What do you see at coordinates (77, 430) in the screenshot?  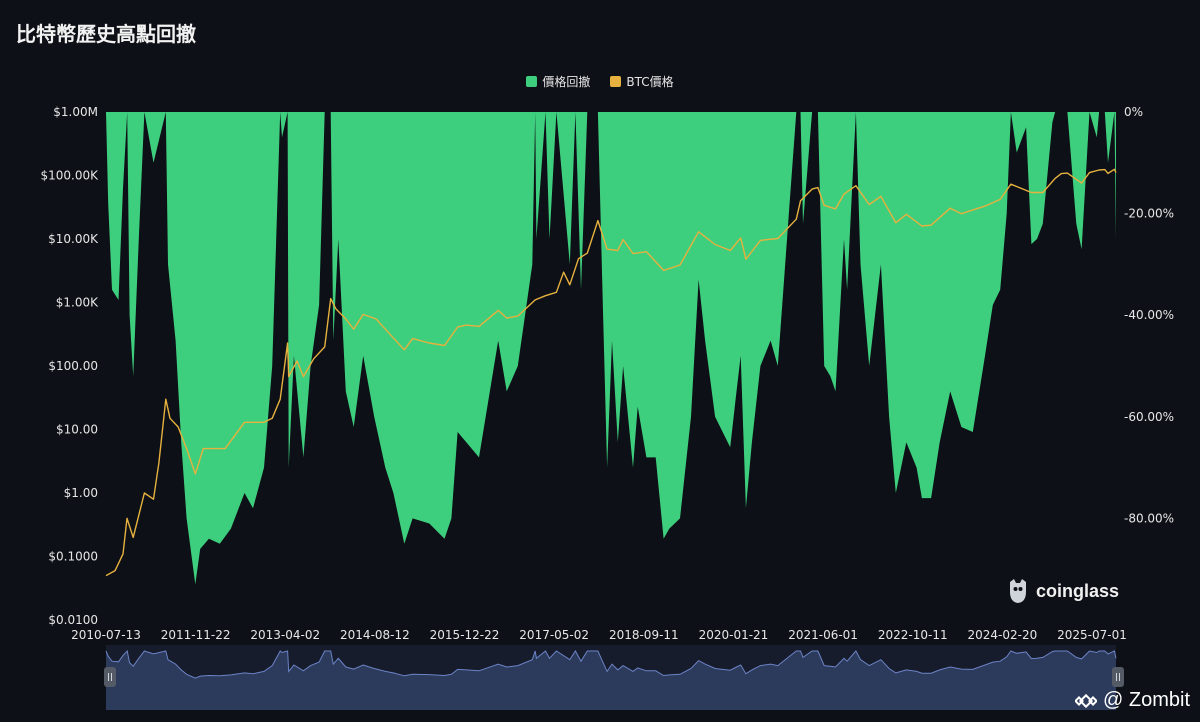 I see `y-left-tick-label: $10.00` at bounding box center [77, 430].